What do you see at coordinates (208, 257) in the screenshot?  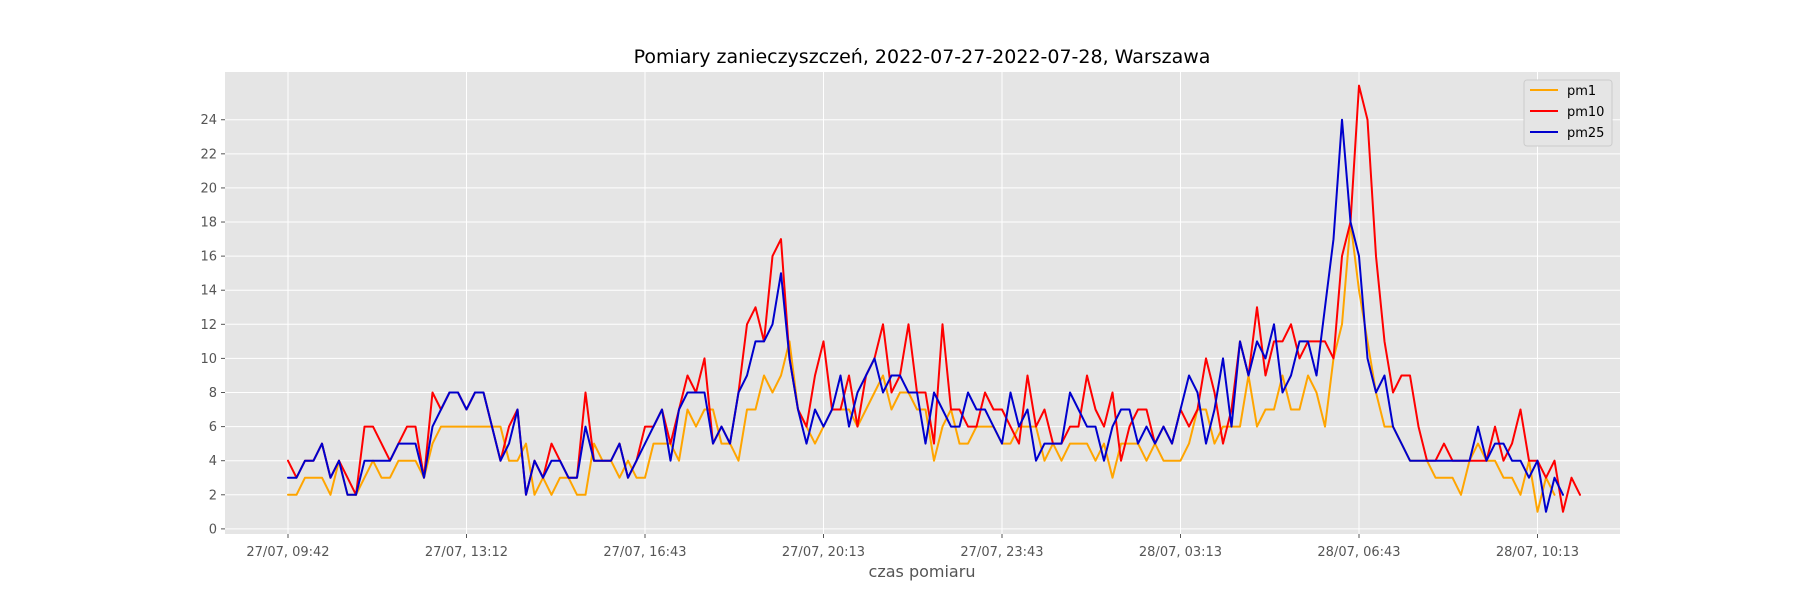 I see `y-tick-label-8: 16` at bounding box center [208, 257].